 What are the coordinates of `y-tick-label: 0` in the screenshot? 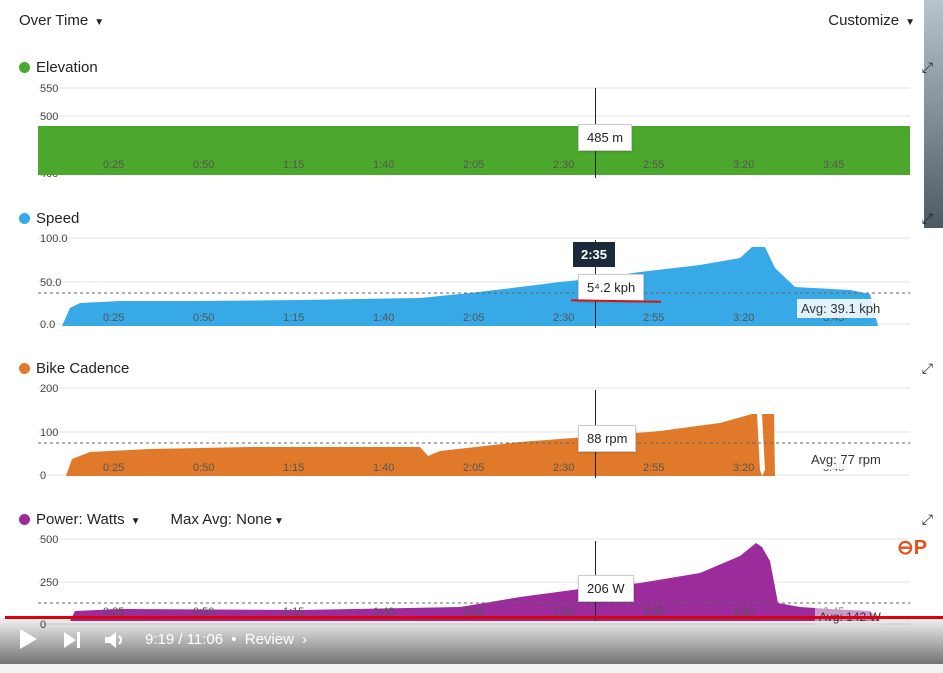 It's located at (43, 476).